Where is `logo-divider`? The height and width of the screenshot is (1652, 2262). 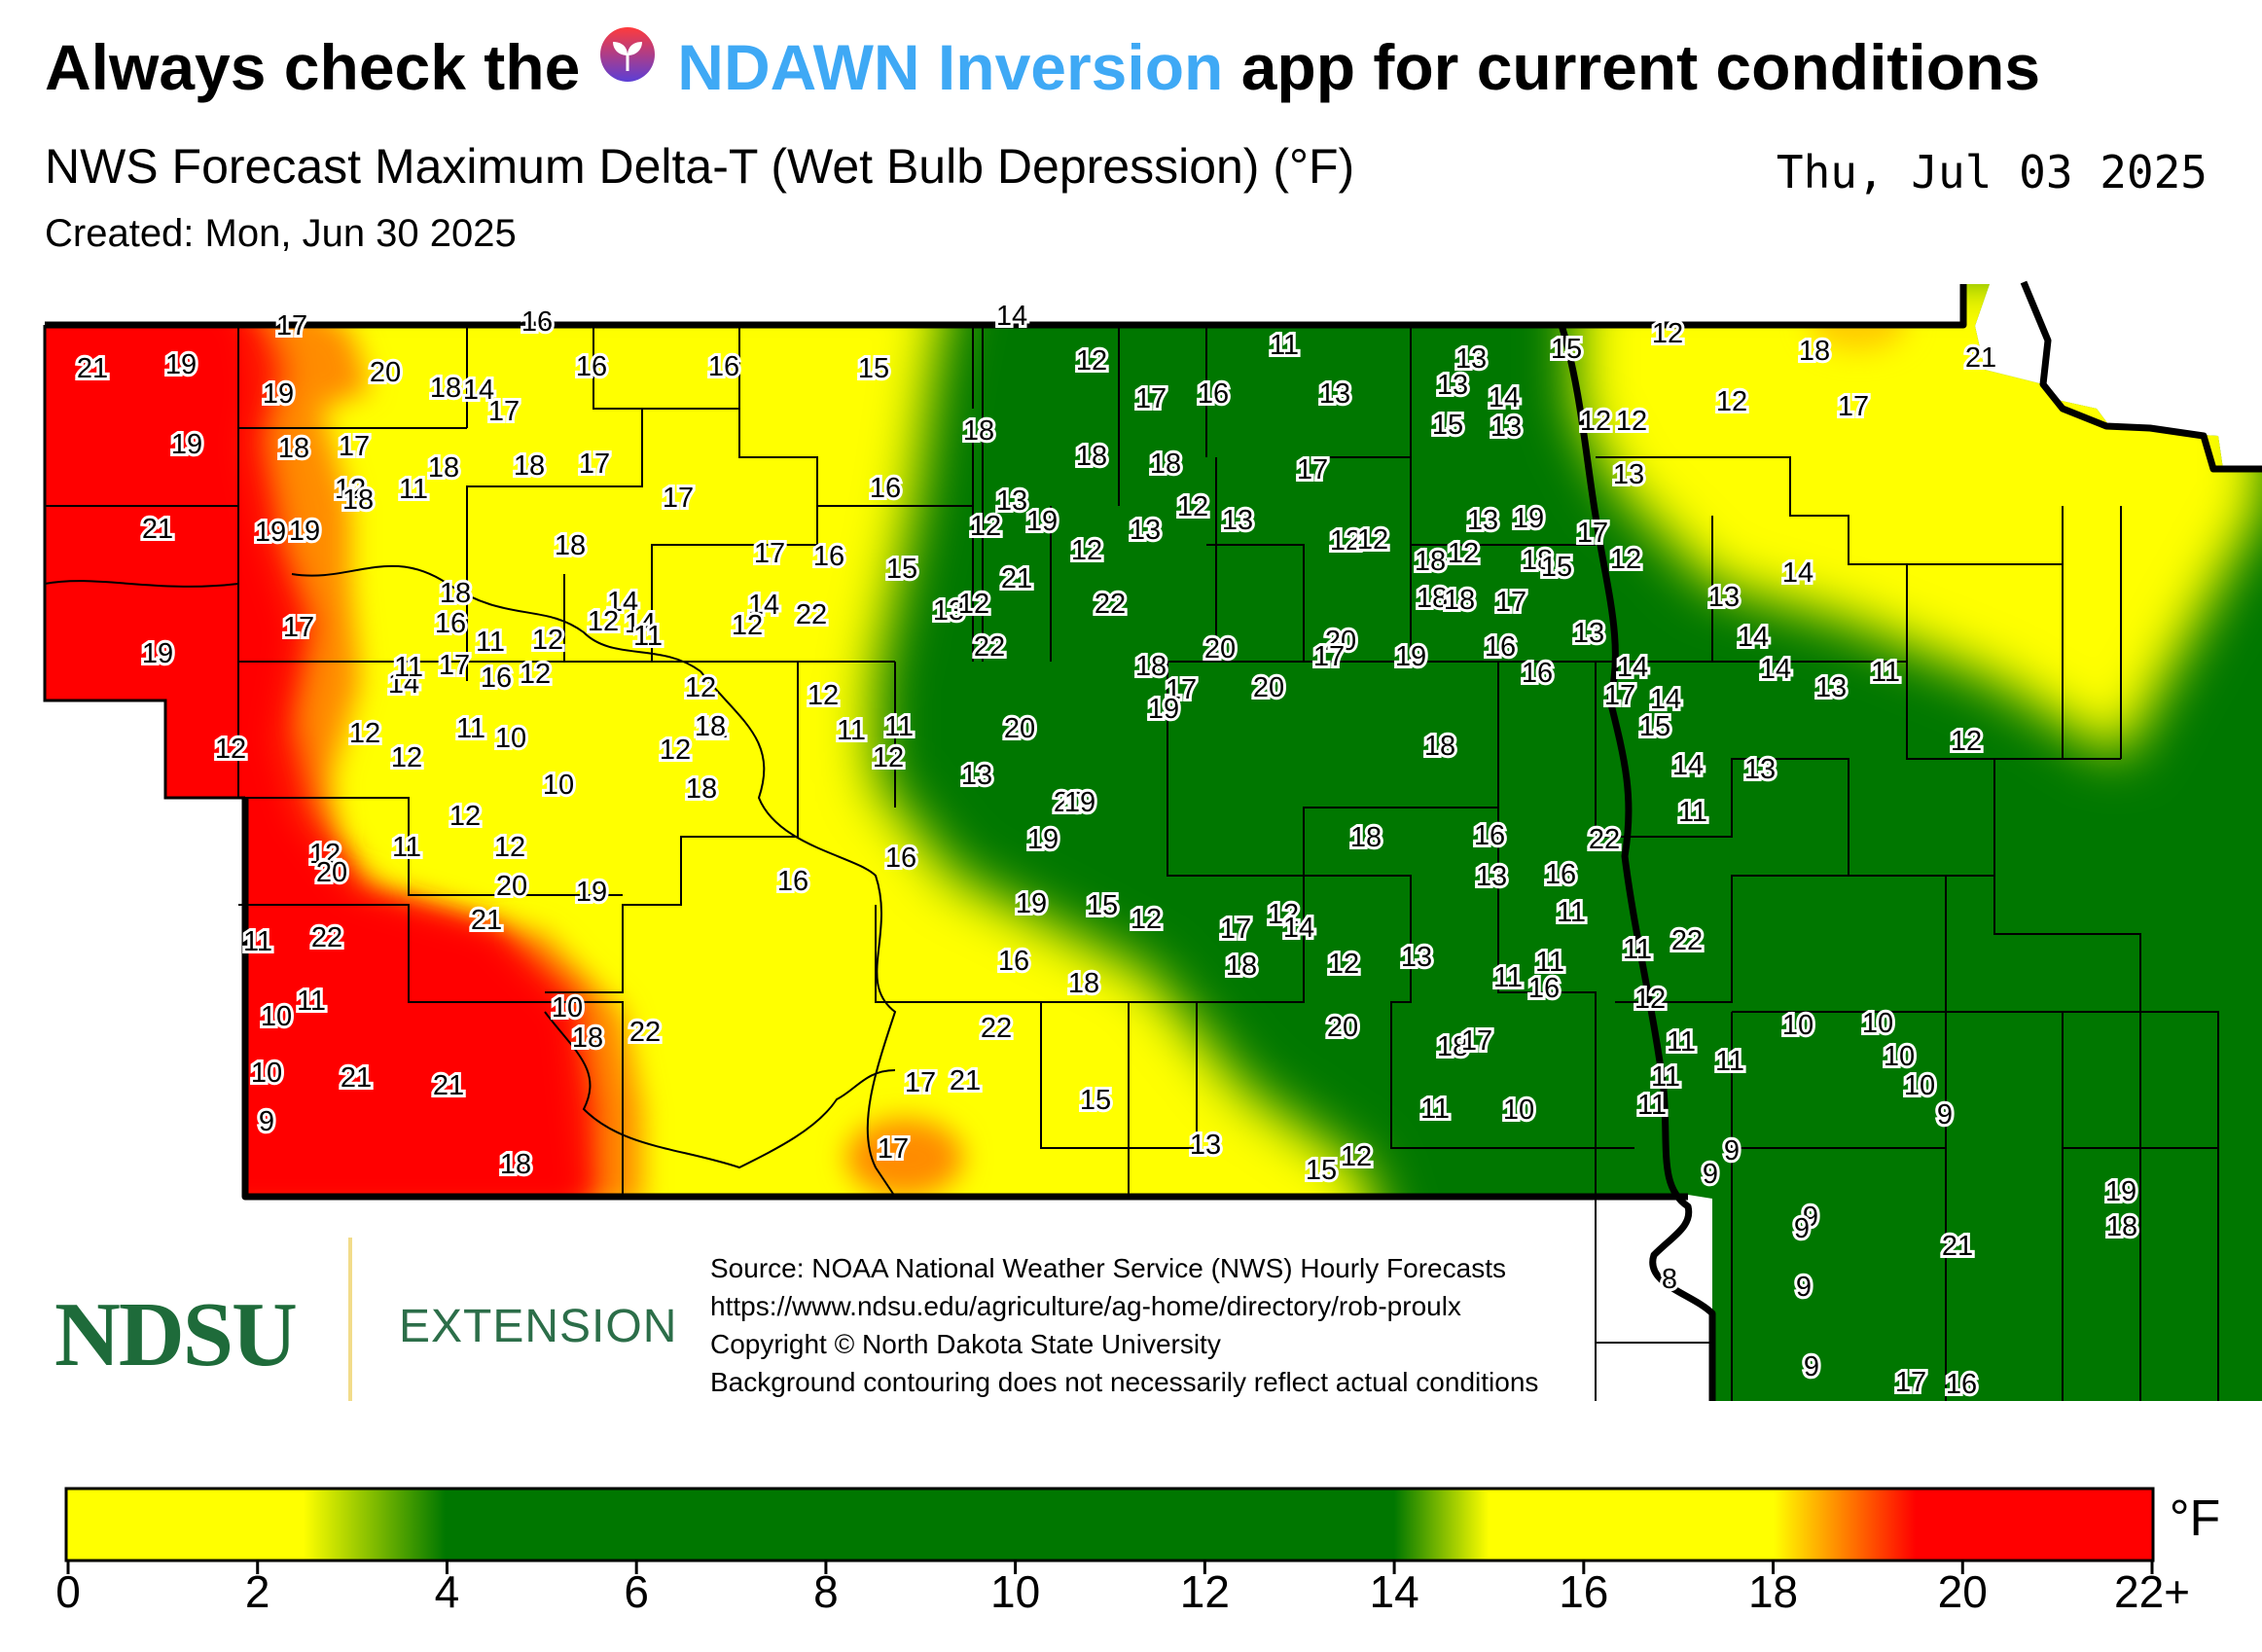
logo-divider is located at coordinates (350, 1319).